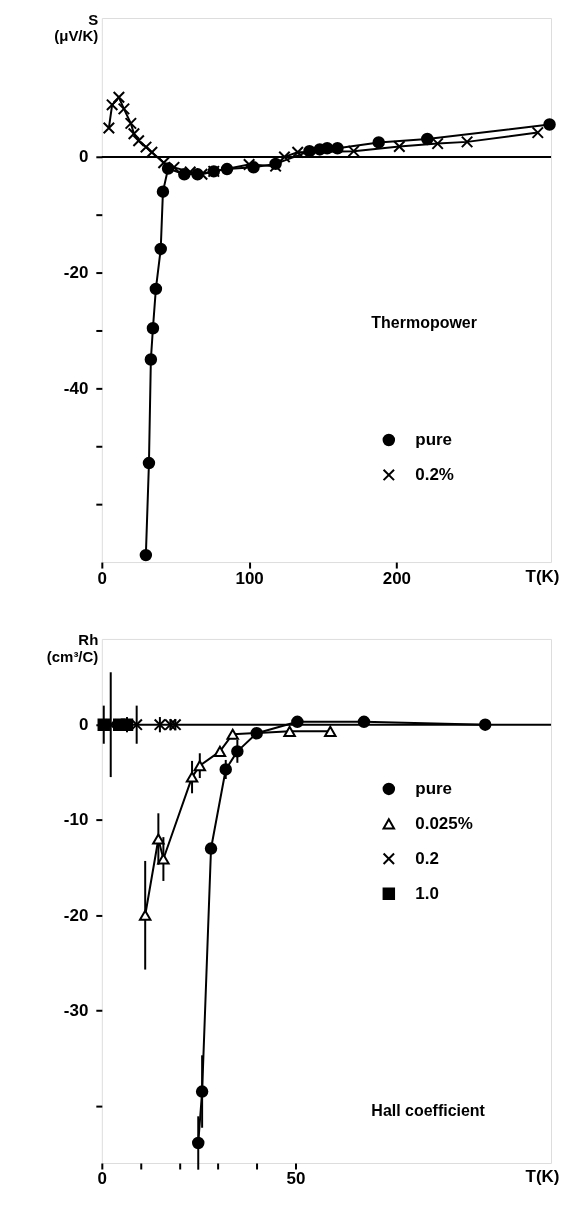 This screenshot has height=1217, width=568. What do you see at coordinates (249, 578) in the screenshot?
I see `x-tick-label: 100` at bounding box center [249, 578].